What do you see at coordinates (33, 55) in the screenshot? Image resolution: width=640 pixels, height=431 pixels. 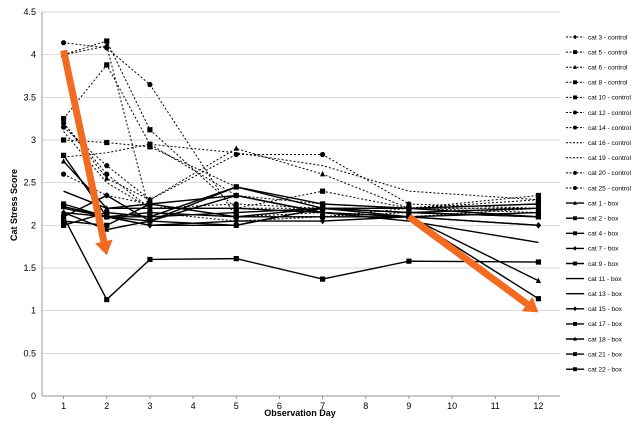 I see `y-tick-label: 4` at bounding box center [33, 55].